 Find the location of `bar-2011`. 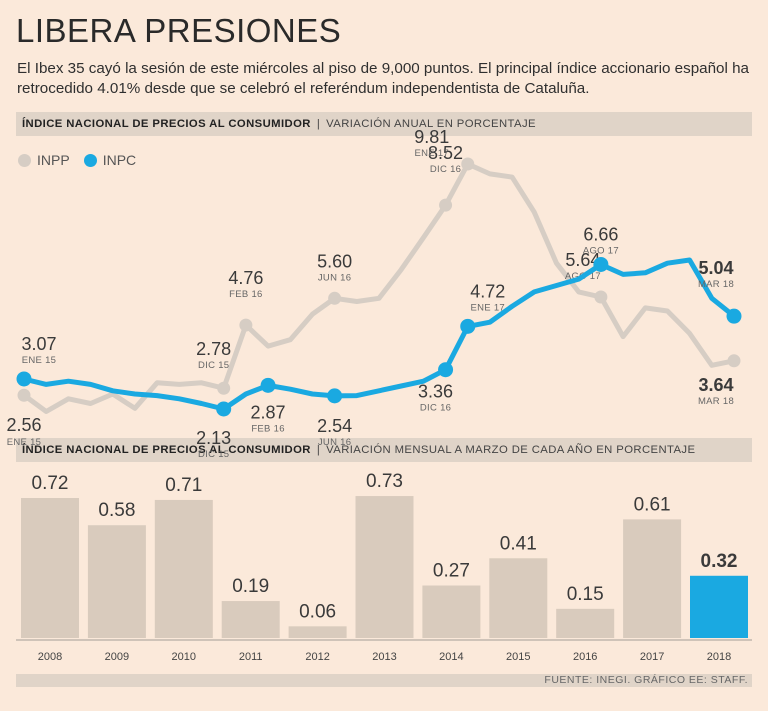

bar-2011 is located at coordinates (250, 619).